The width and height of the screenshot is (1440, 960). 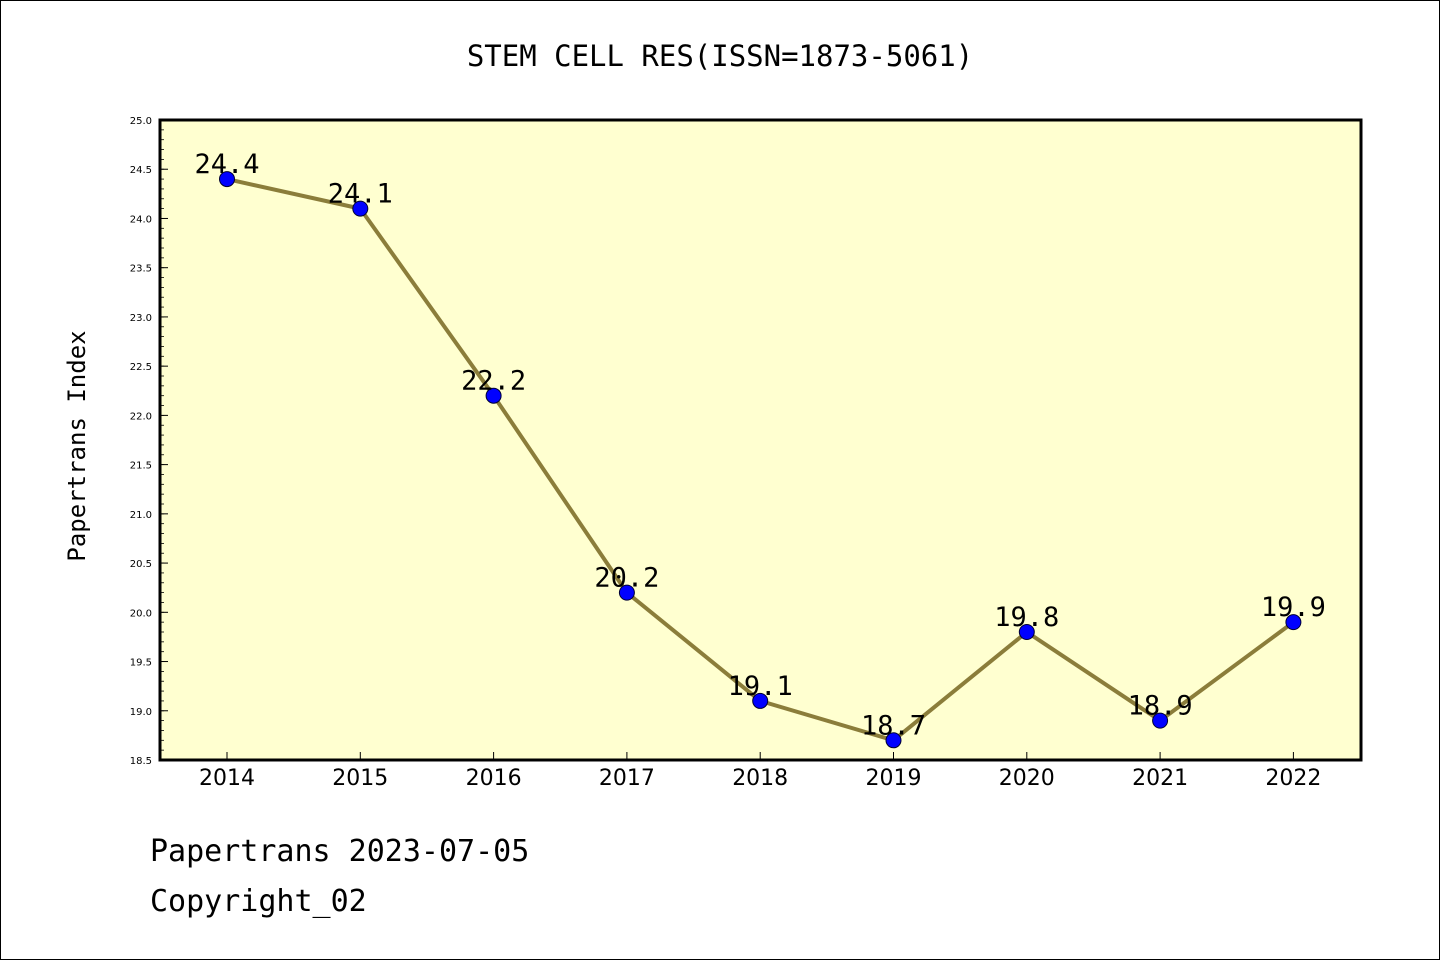 I want to click on x-tick-label: 2020, so click(x=1027, y=778).